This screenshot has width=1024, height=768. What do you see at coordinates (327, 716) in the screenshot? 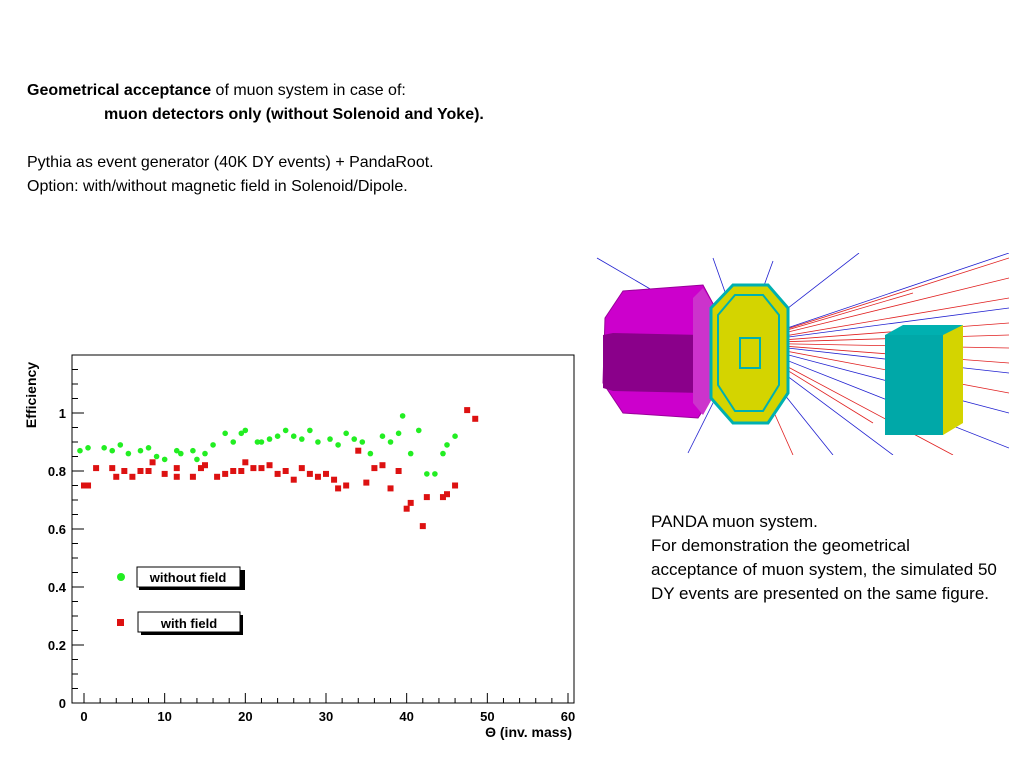
I see `x-tick-labels: 0 10 20 30 40 50 60` at bounding box center [327, 716].